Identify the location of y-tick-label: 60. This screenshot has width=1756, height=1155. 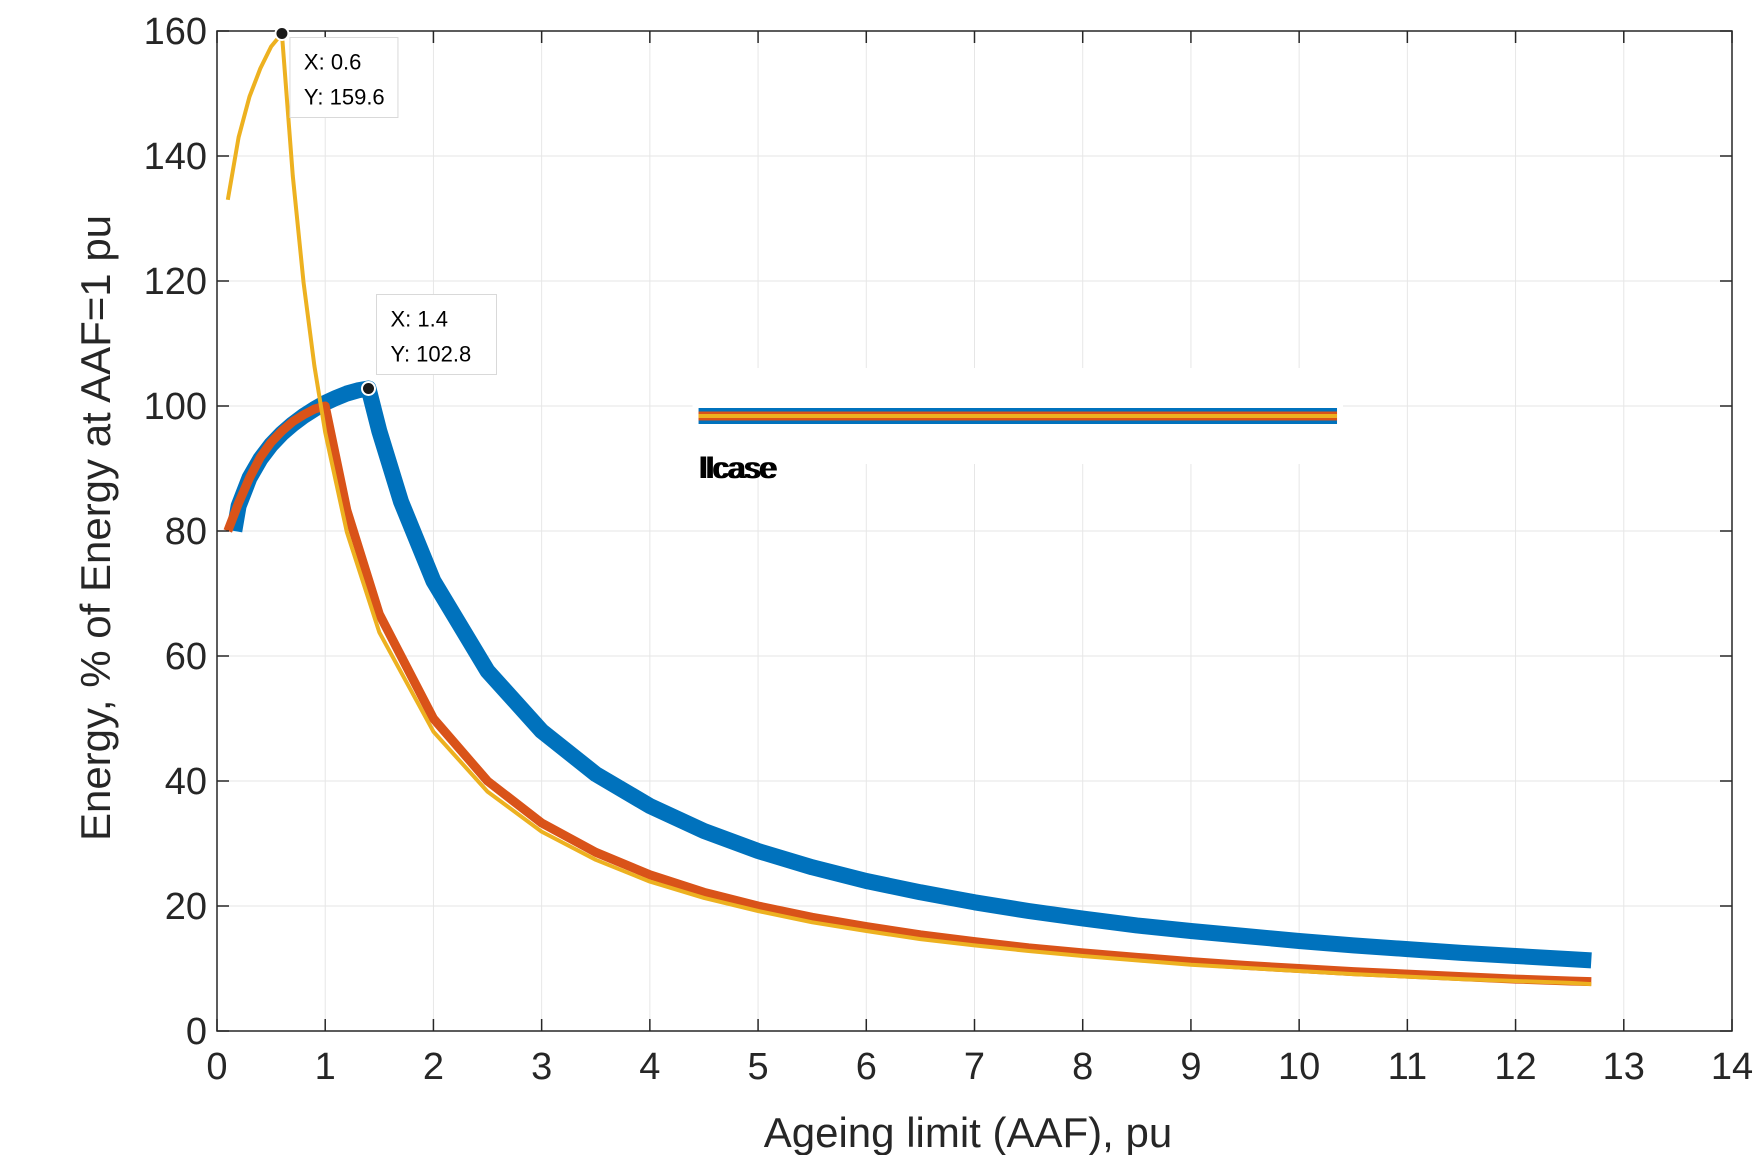
(186, 657).